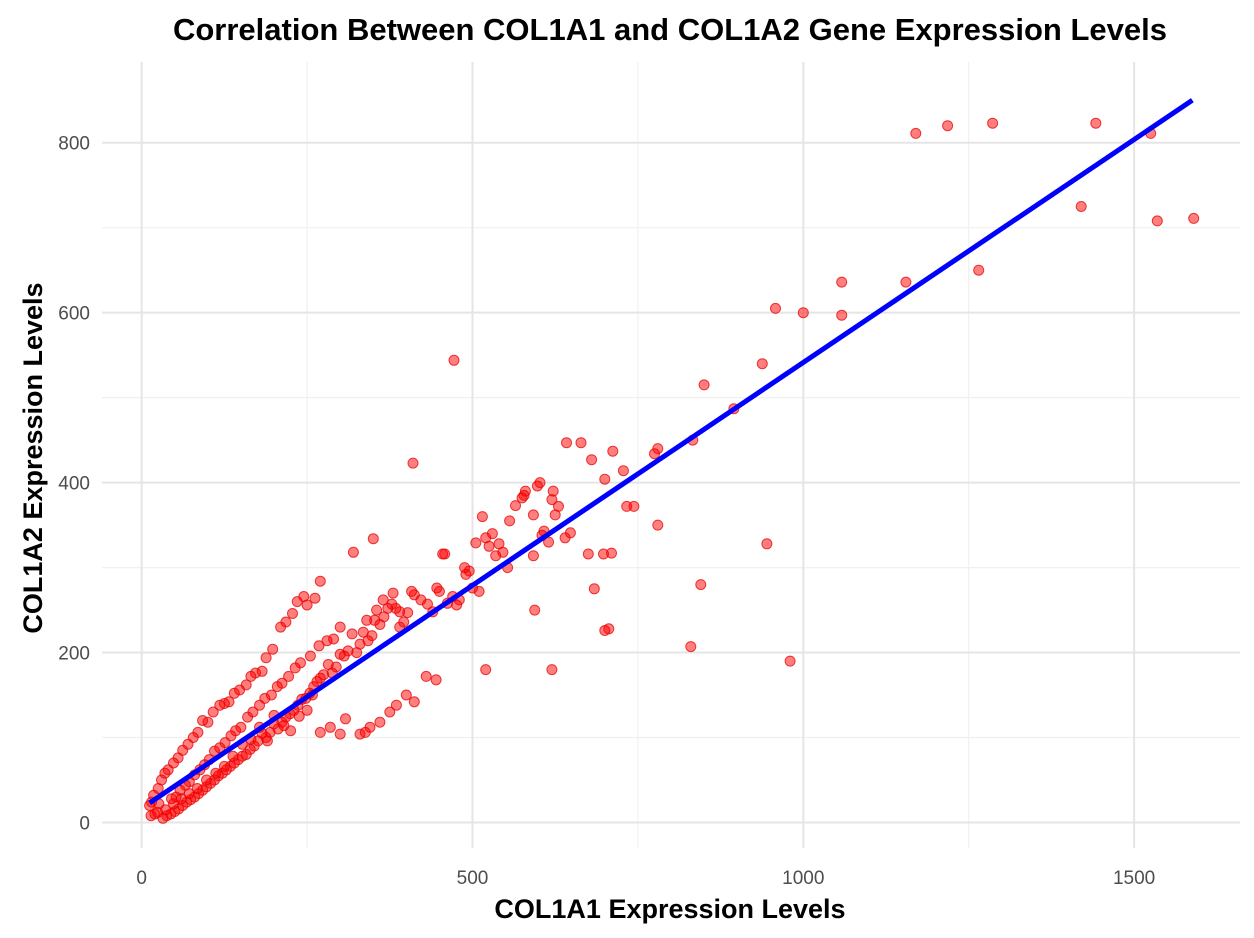 This screenshot has width=1254, height=938. I want to click on y-axis-label: COL1A2 Expression Levels, so click(33, 457).